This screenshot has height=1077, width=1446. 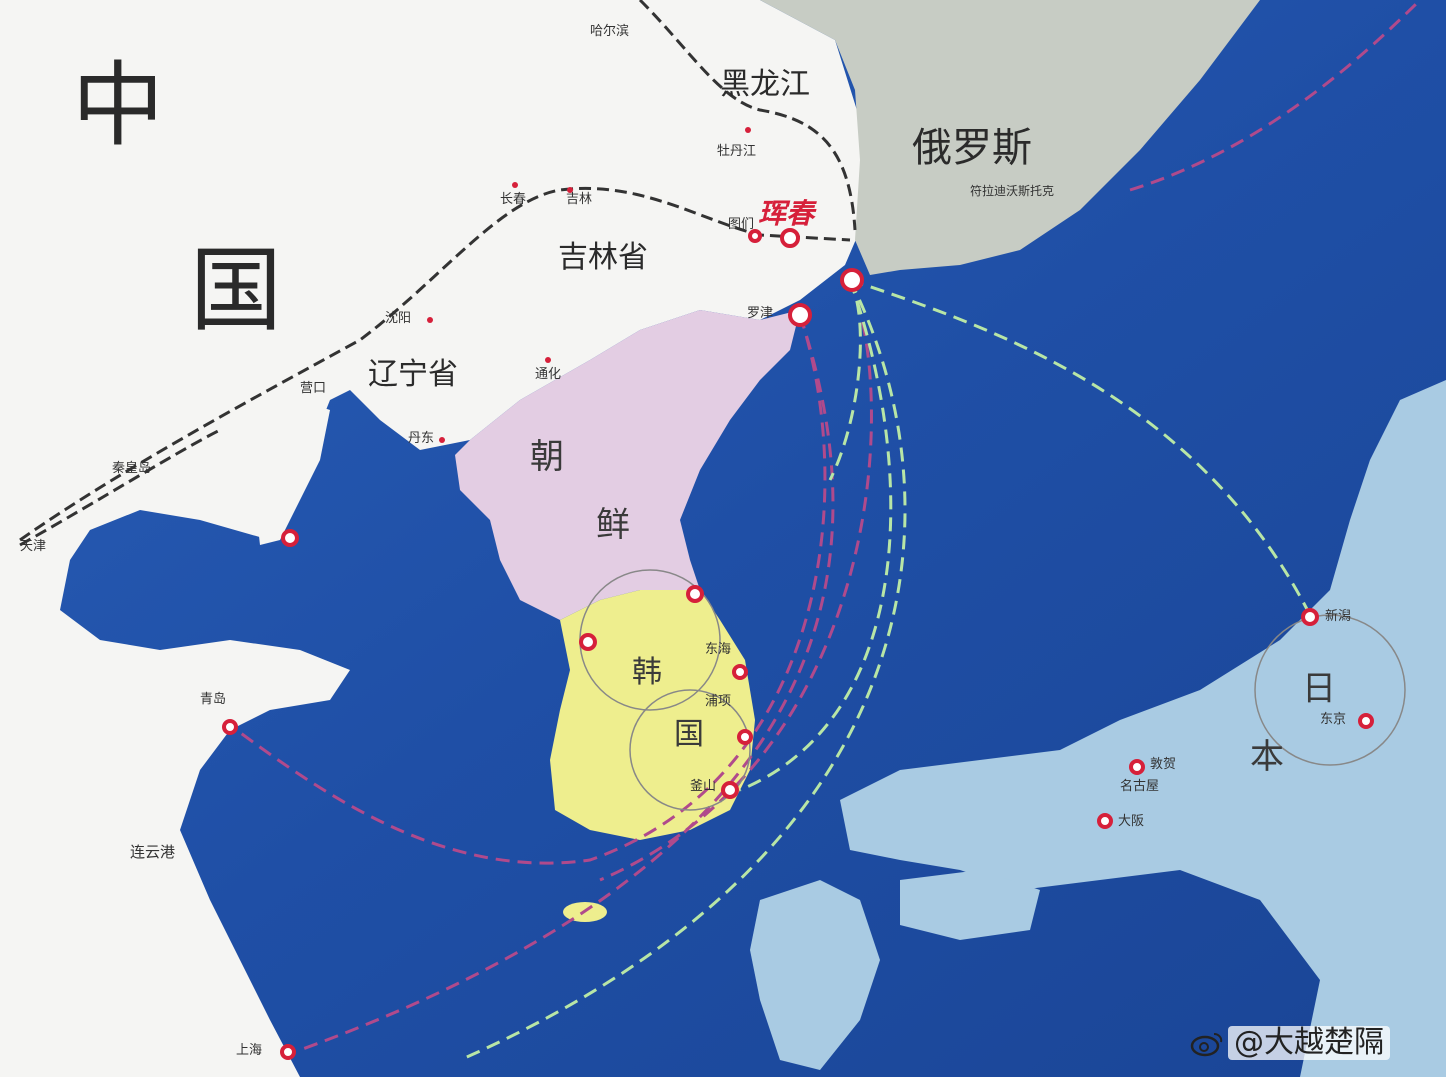 I want to click on label-russia: 俄罗斯, so click(x=972, y=148).